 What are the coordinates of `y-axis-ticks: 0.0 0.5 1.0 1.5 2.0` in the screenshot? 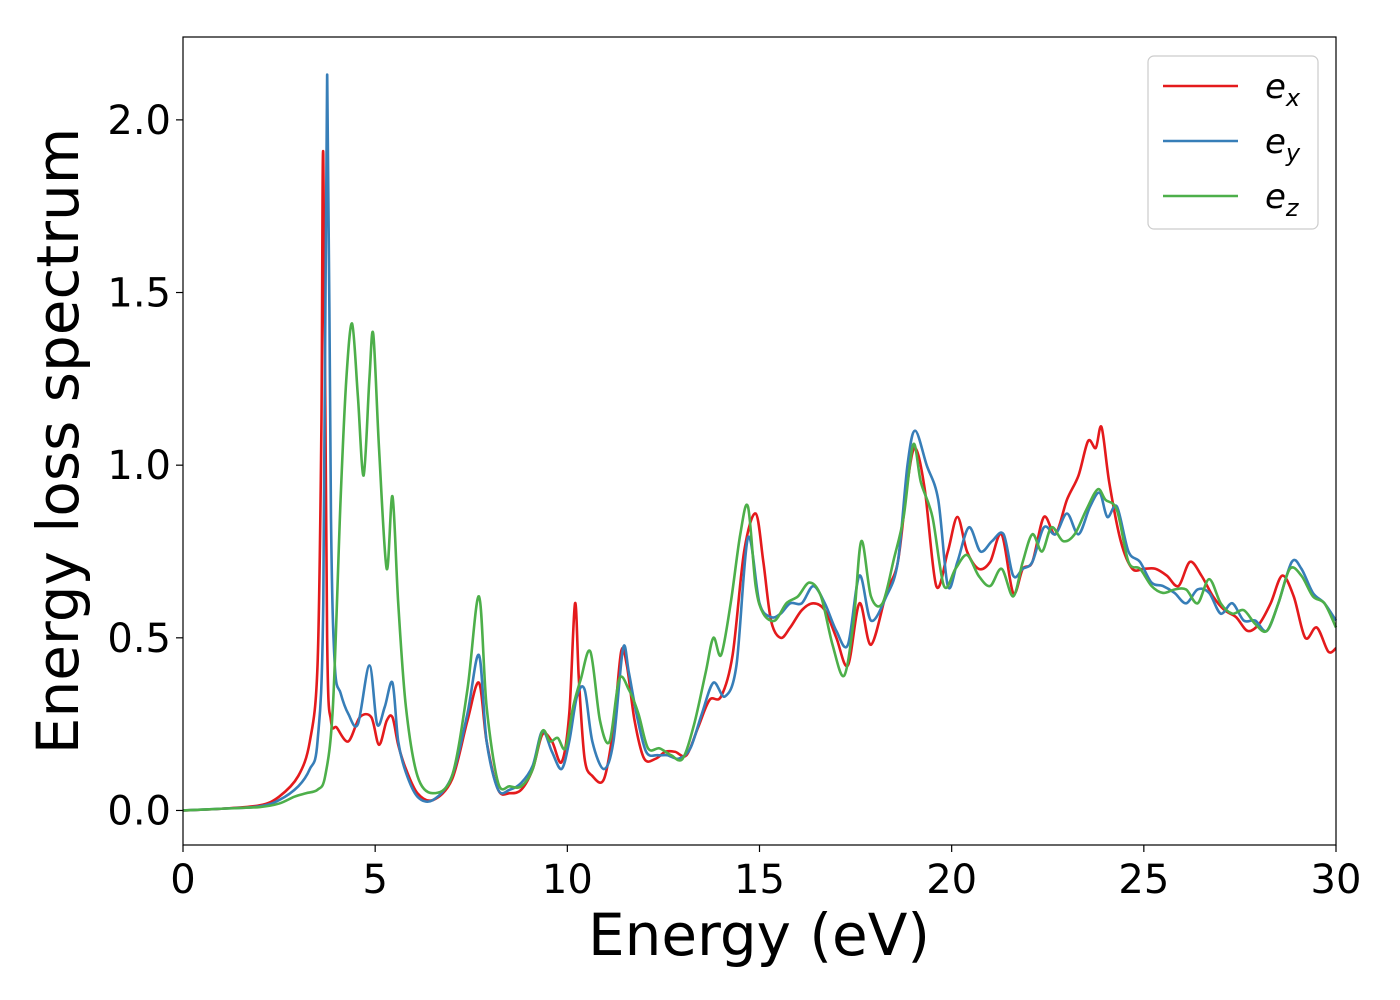 It's located at (145, 466).